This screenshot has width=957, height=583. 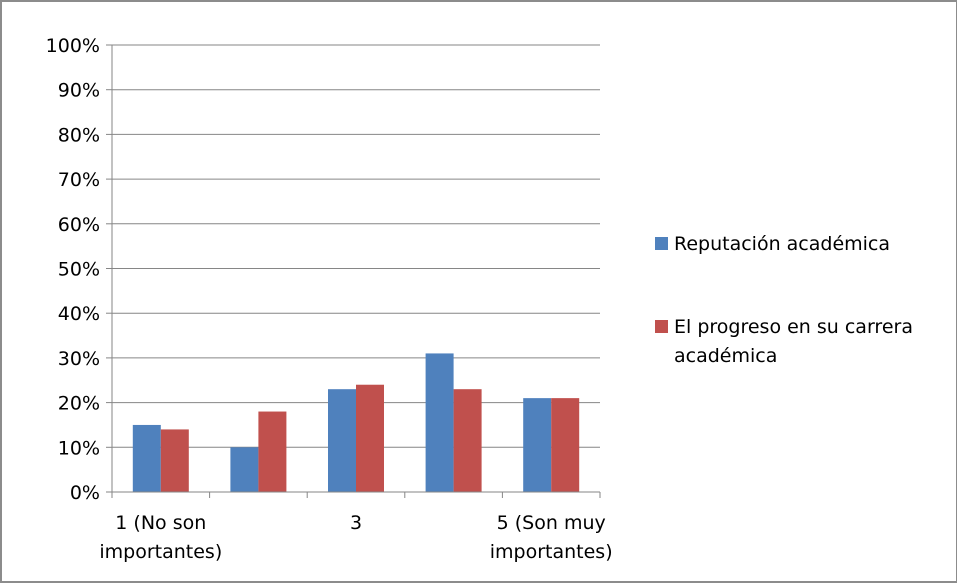 What do you see at coordinates (160, 523) in the screenshot?
I see `x-tick-label: 1 (No son` at bounding box center [160, 523].